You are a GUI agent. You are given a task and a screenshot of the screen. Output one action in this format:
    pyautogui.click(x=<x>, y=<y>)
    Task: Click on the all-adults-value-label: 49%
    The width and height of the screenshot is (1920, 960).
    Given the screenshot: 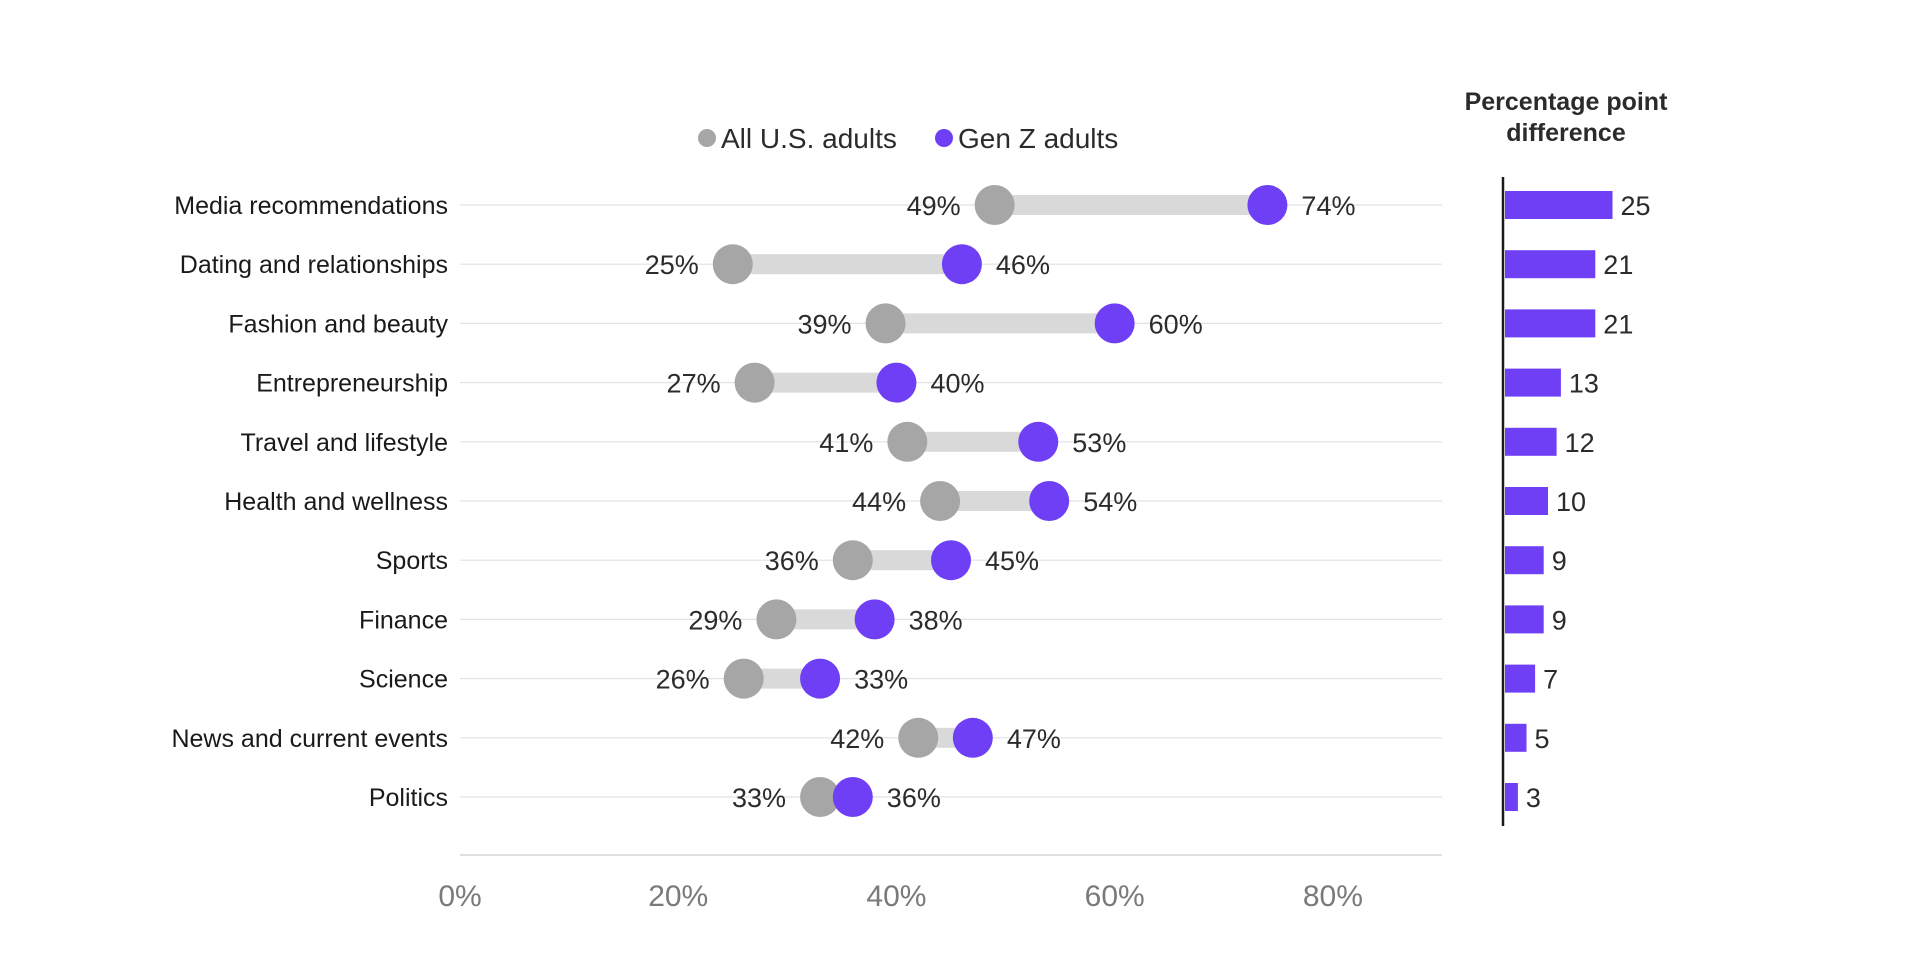 What is the action you would take?
    pyautogui.click(x=934, y=206)
    